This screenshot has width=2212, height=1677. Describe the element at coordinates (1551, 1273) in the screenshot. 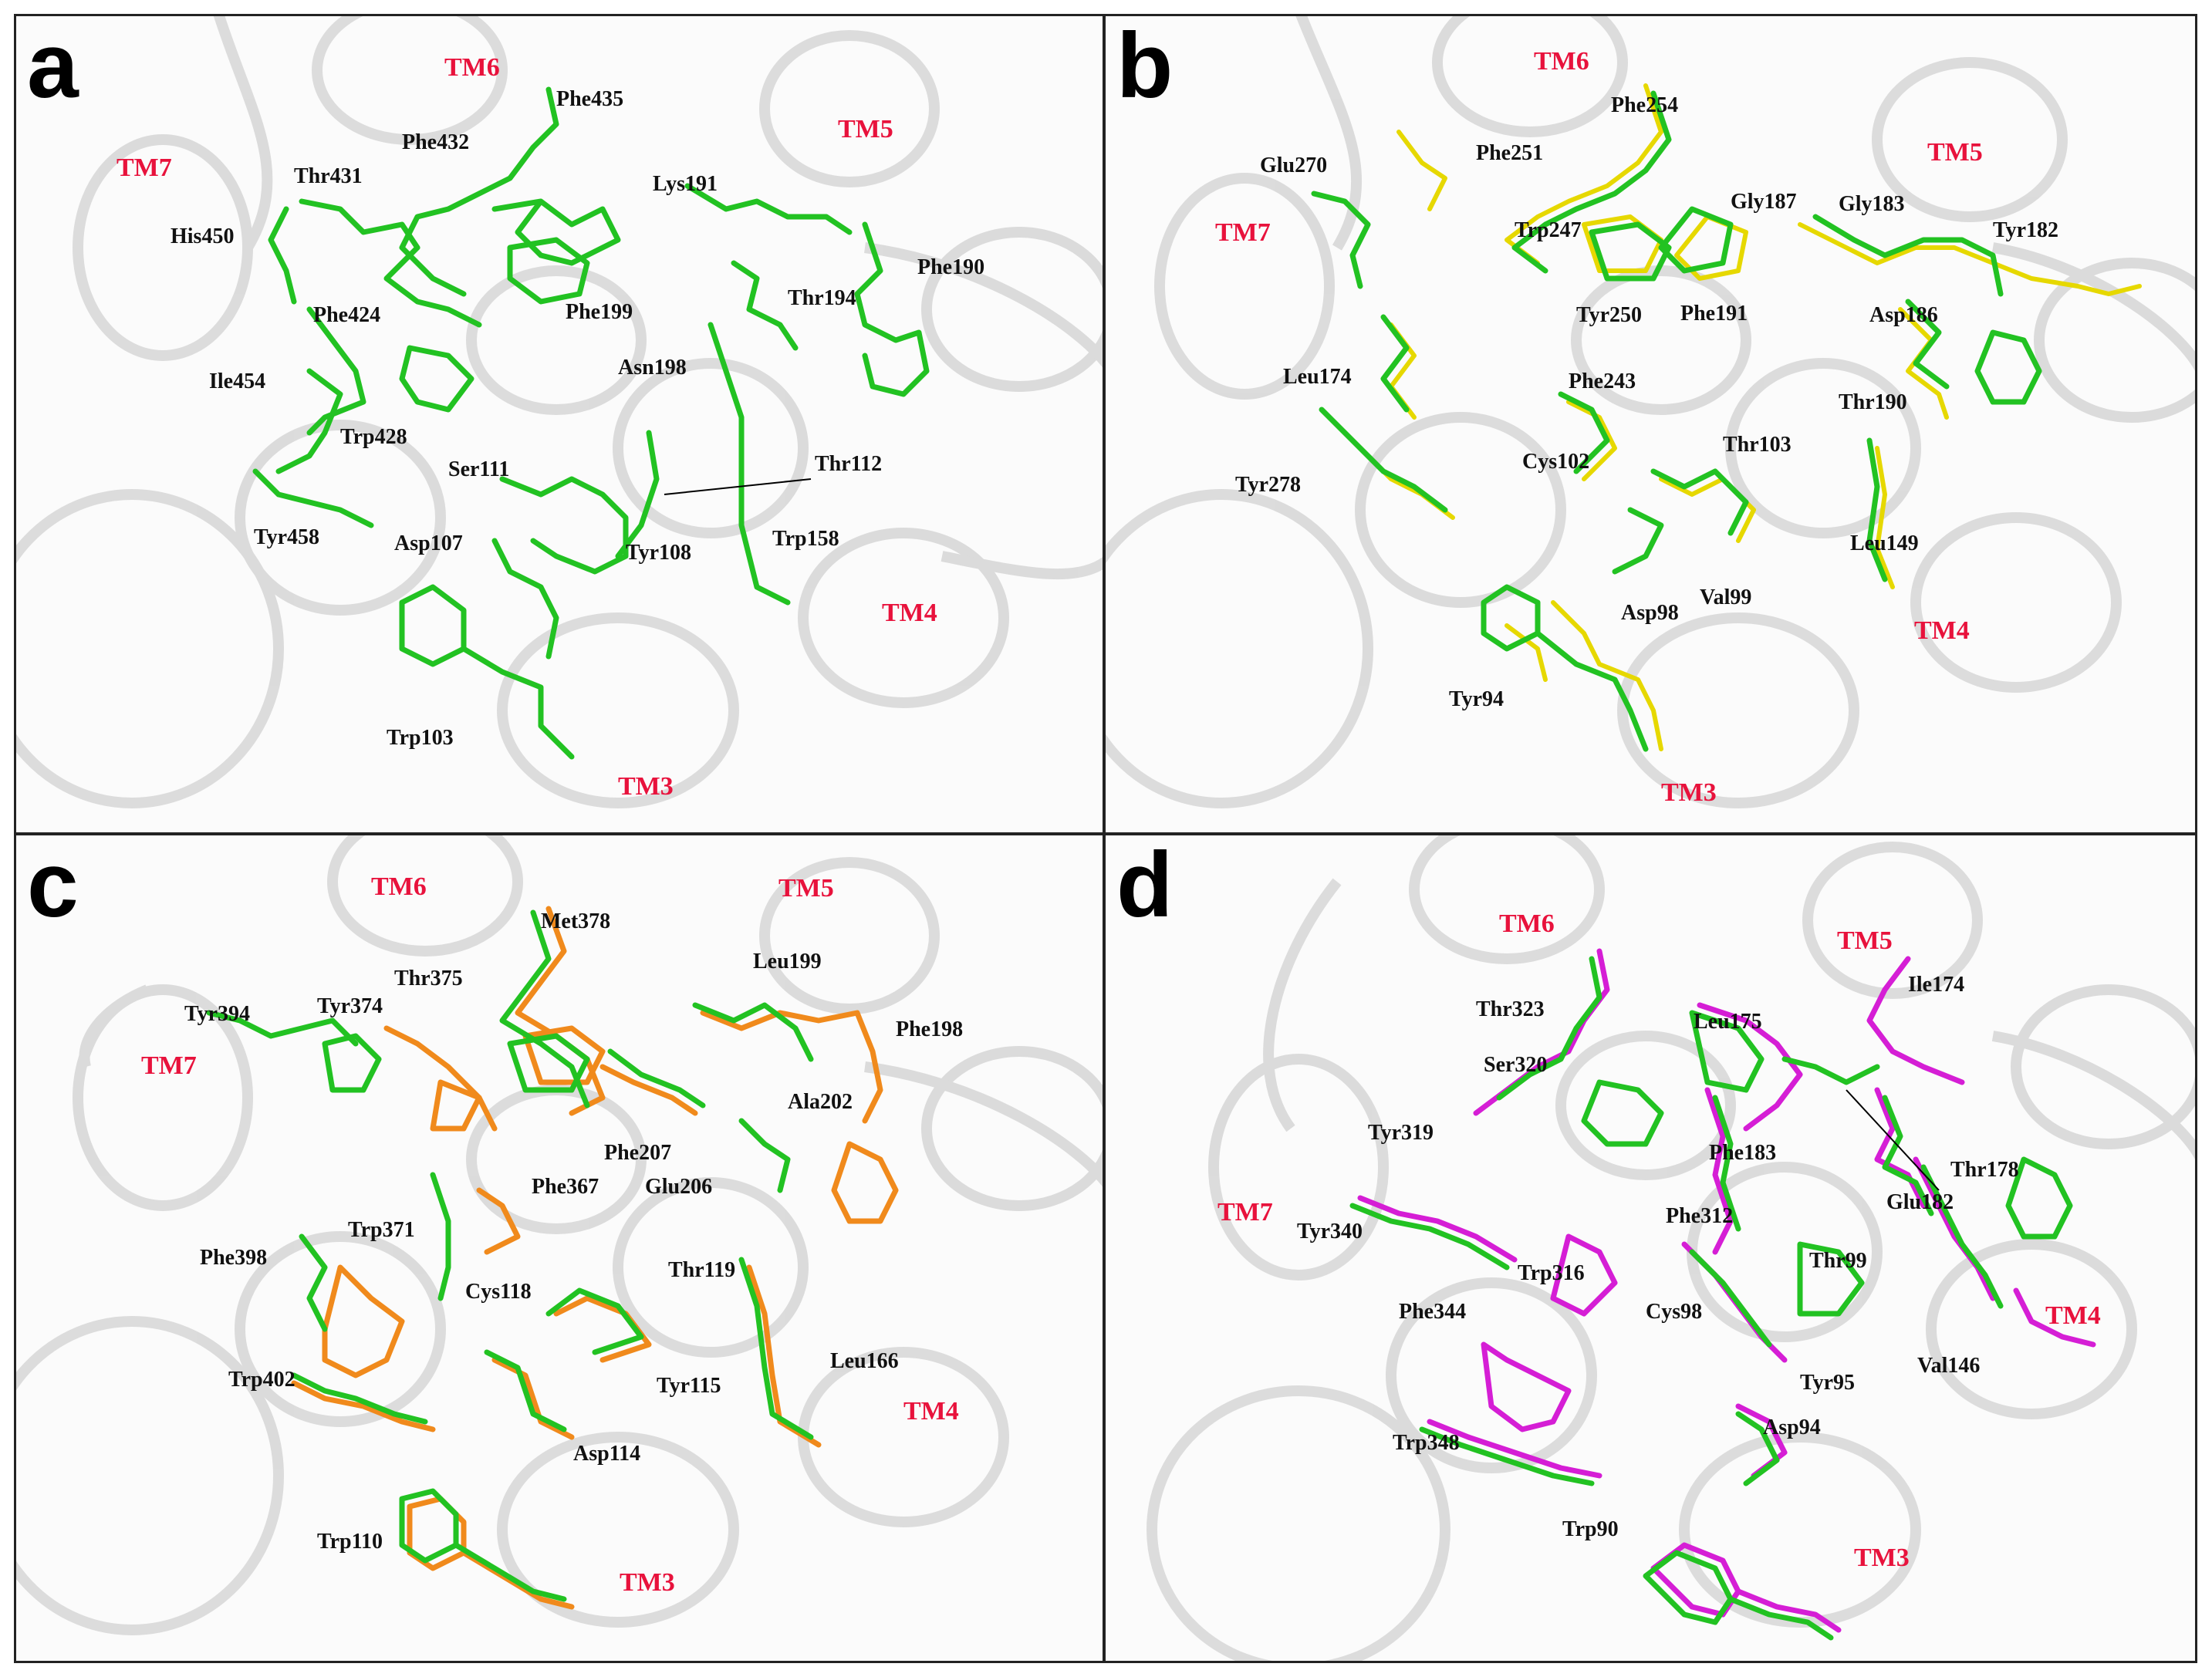

I see `residue-label: Trp316` at that location.